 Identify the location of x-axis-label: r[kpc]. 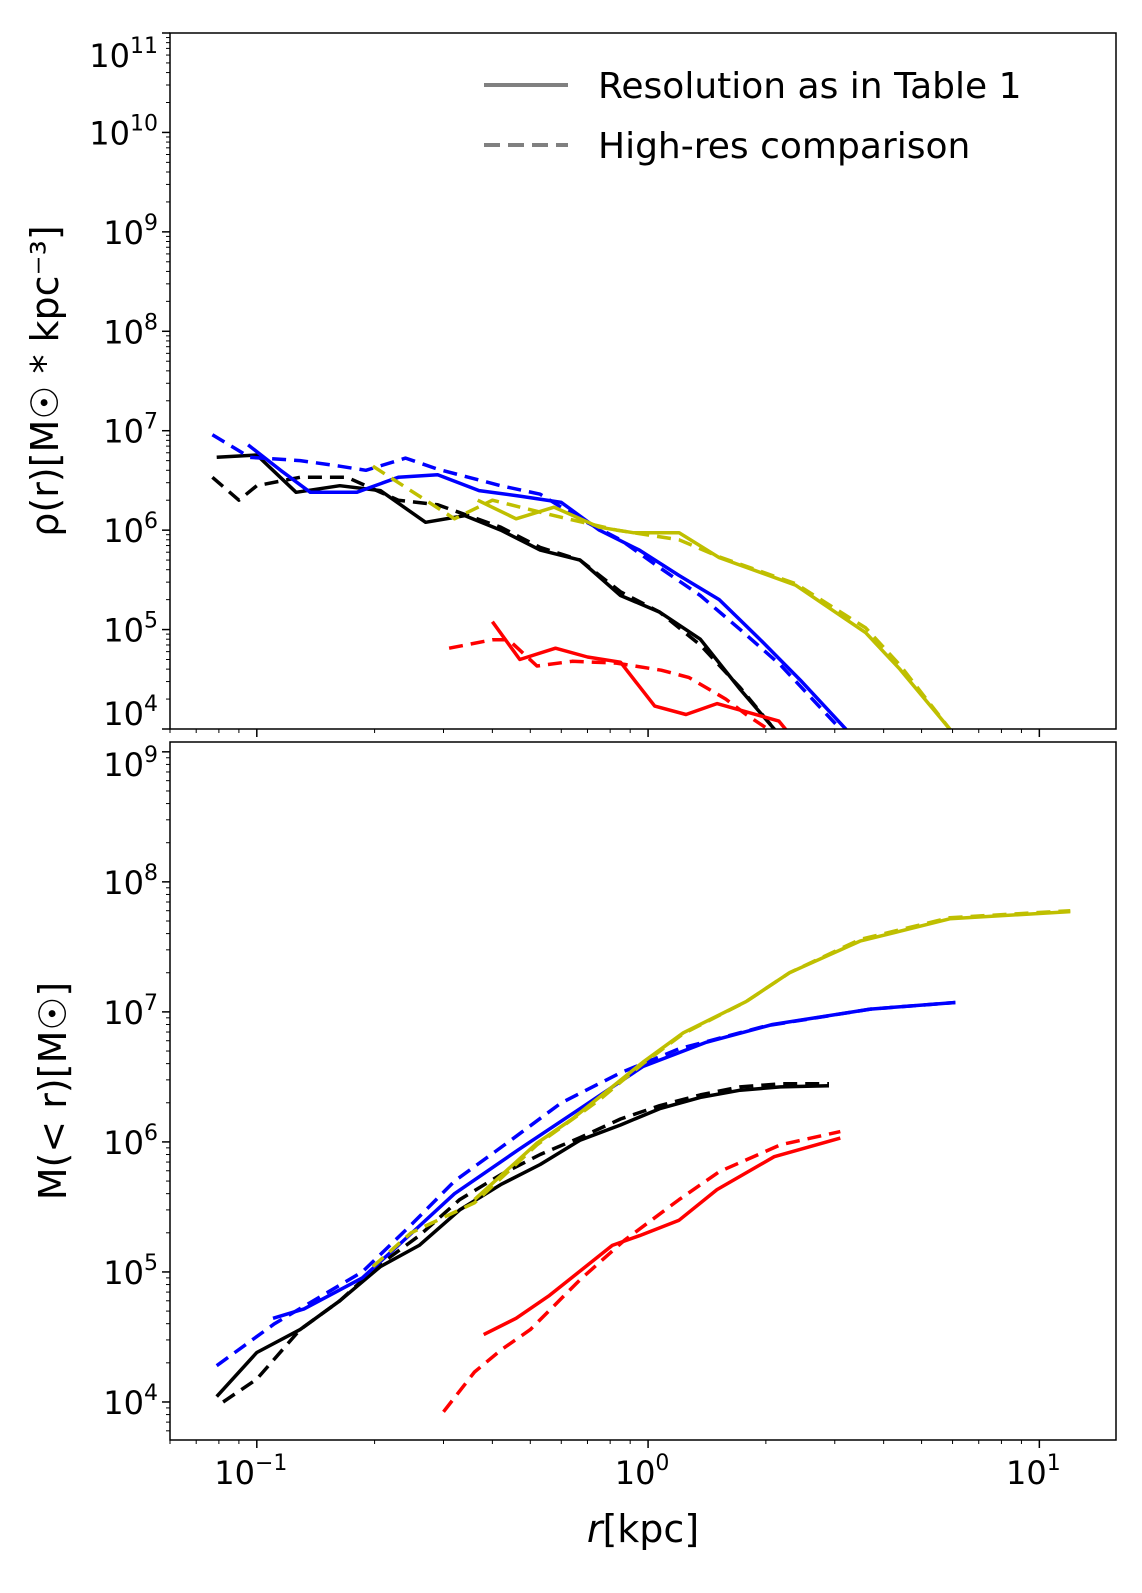
(643, 1529).